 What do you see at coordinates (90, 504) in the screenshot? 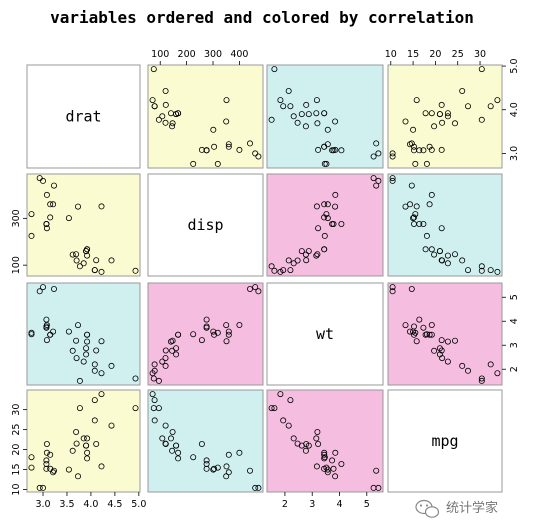
I see `tick-label: 4.0` at bounding box center [90, 504].